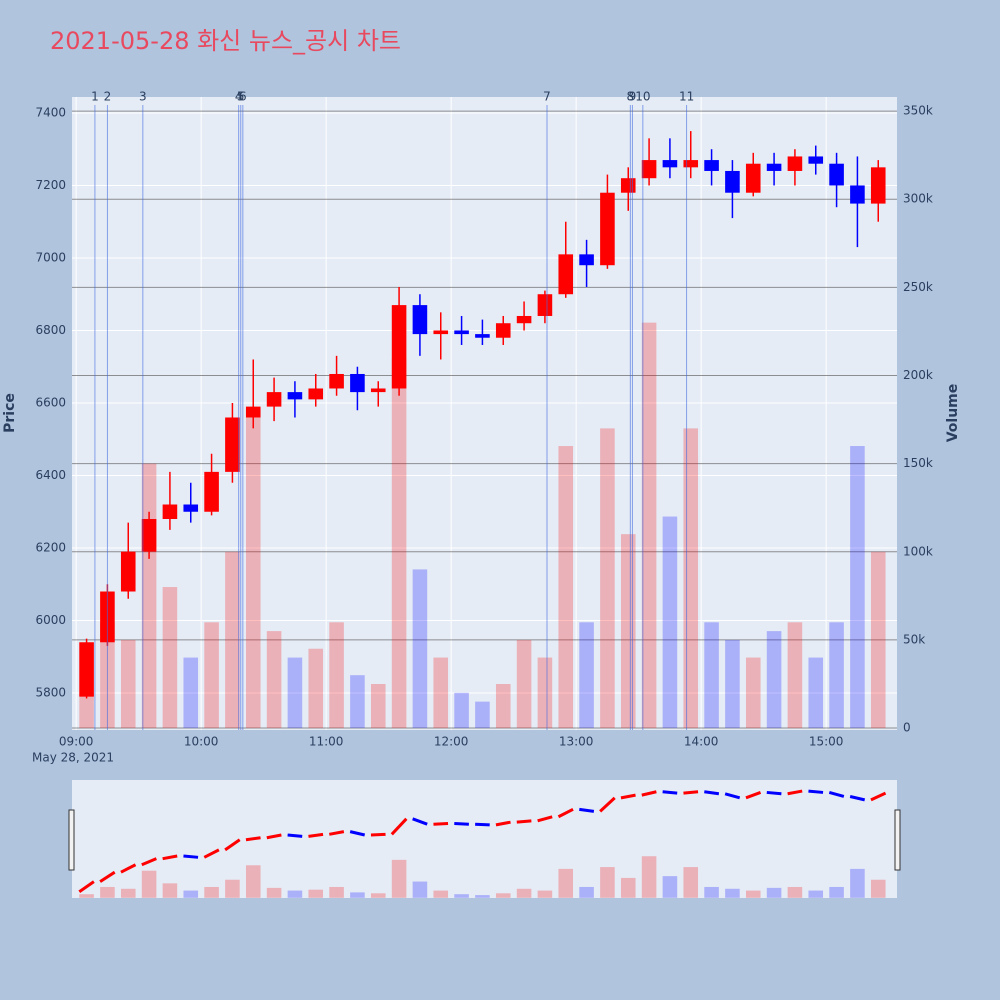  I want to click on y2-axis-title: Volume, so click(953, 413).